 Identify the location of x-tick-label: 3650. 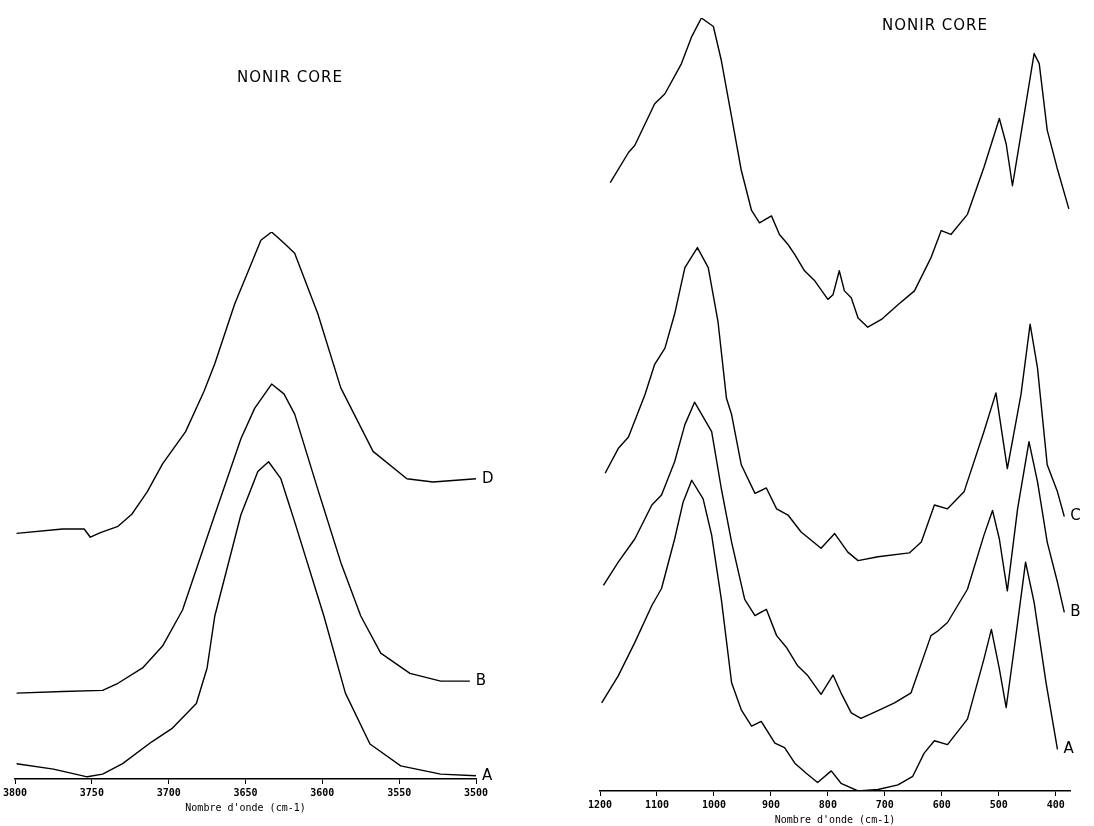
(245, 792).